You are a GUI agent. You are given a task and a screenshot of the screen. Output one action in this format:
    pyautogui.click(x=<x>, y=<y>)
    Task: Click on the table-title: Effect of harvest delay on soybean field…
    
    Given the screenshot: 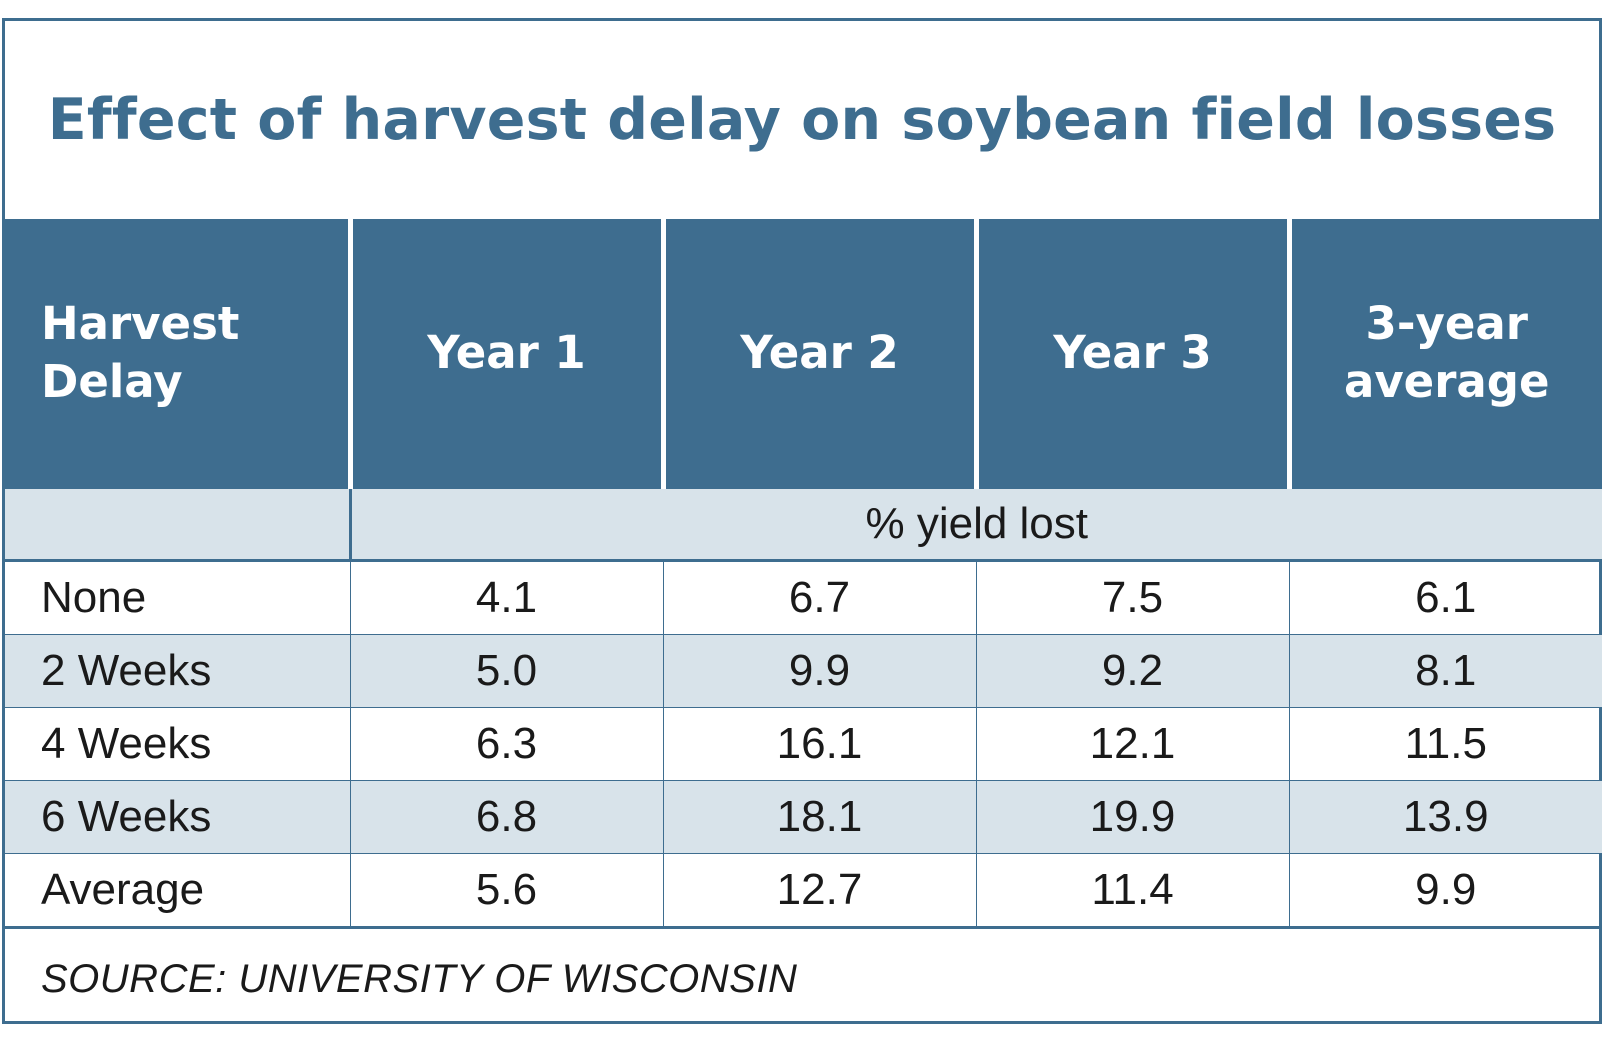 What is the action you would take?
    pyautogui.click(x=802, y=120)
    